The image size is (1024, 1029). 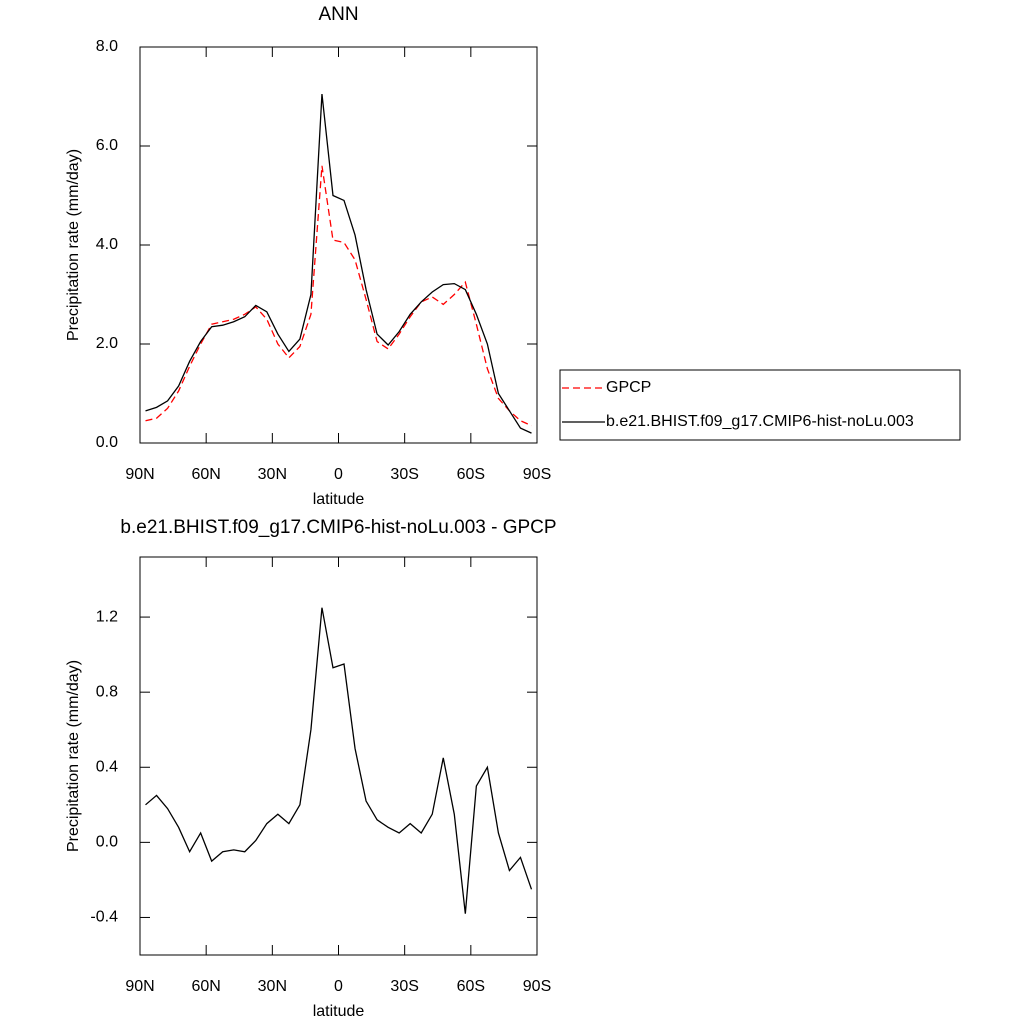 What do you see at coordinates (107, 343) in the screenshot?
I see `y-tick-label: 2.0` at bounding box center [107, 343].